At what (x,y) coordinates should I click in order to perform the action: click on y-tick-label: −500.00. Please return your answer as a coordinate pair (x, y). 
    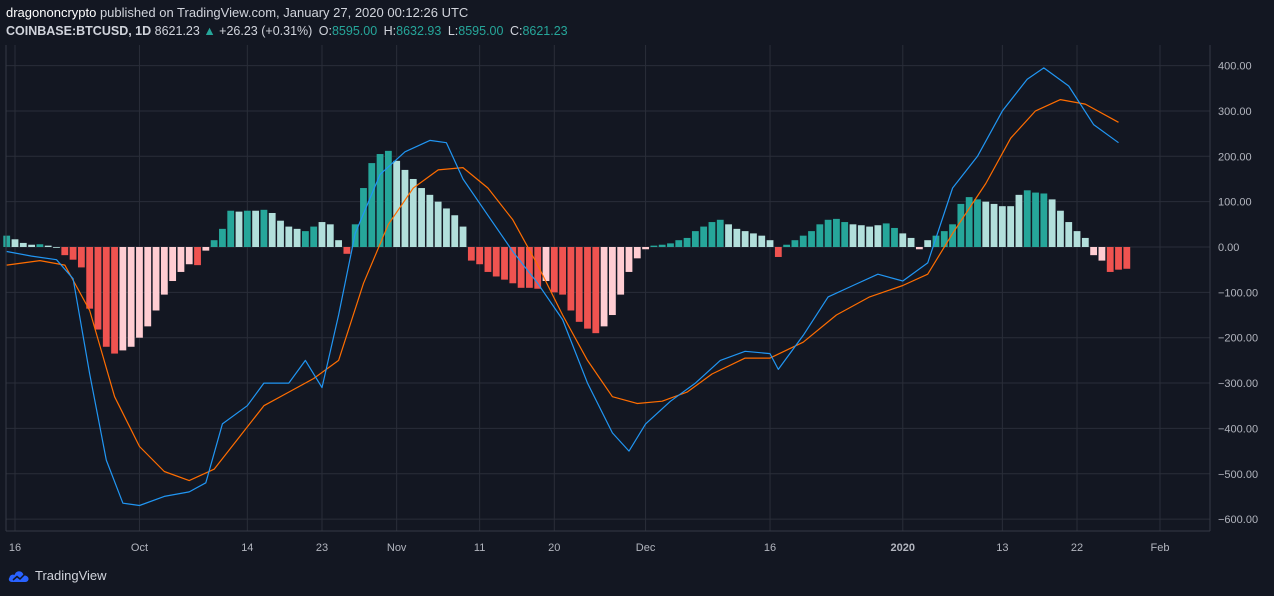
    Looking at the image, I should click on (1238, 475).